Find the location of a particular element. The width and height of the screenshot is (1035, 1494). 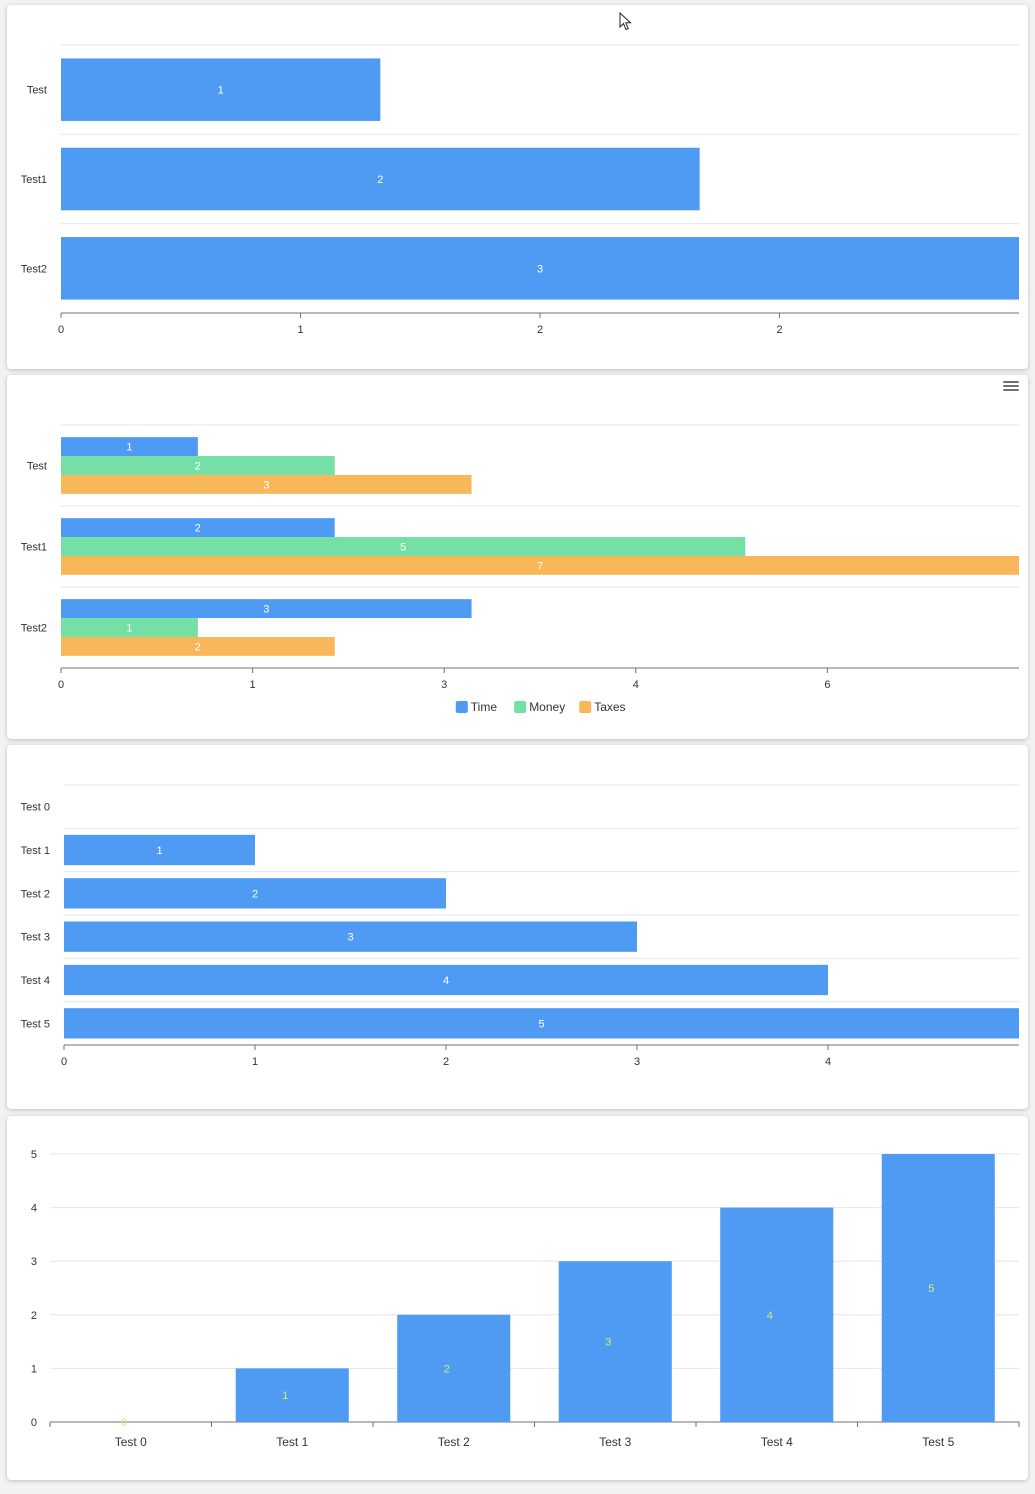

y-tick-label: 0 is located at coordinates (34, 1423).